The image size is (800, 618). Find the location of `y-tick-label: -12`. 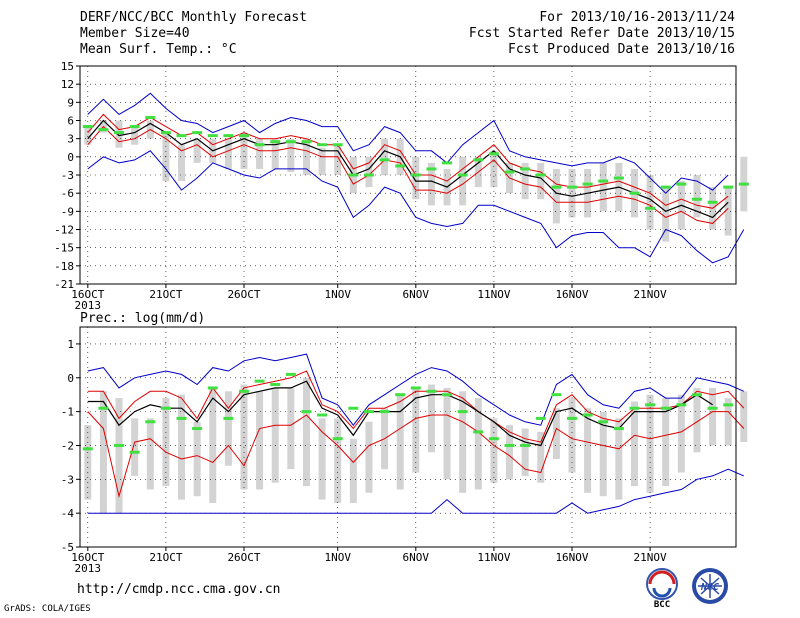

y-tick-label: -12 is located at coordinates (64, 230).